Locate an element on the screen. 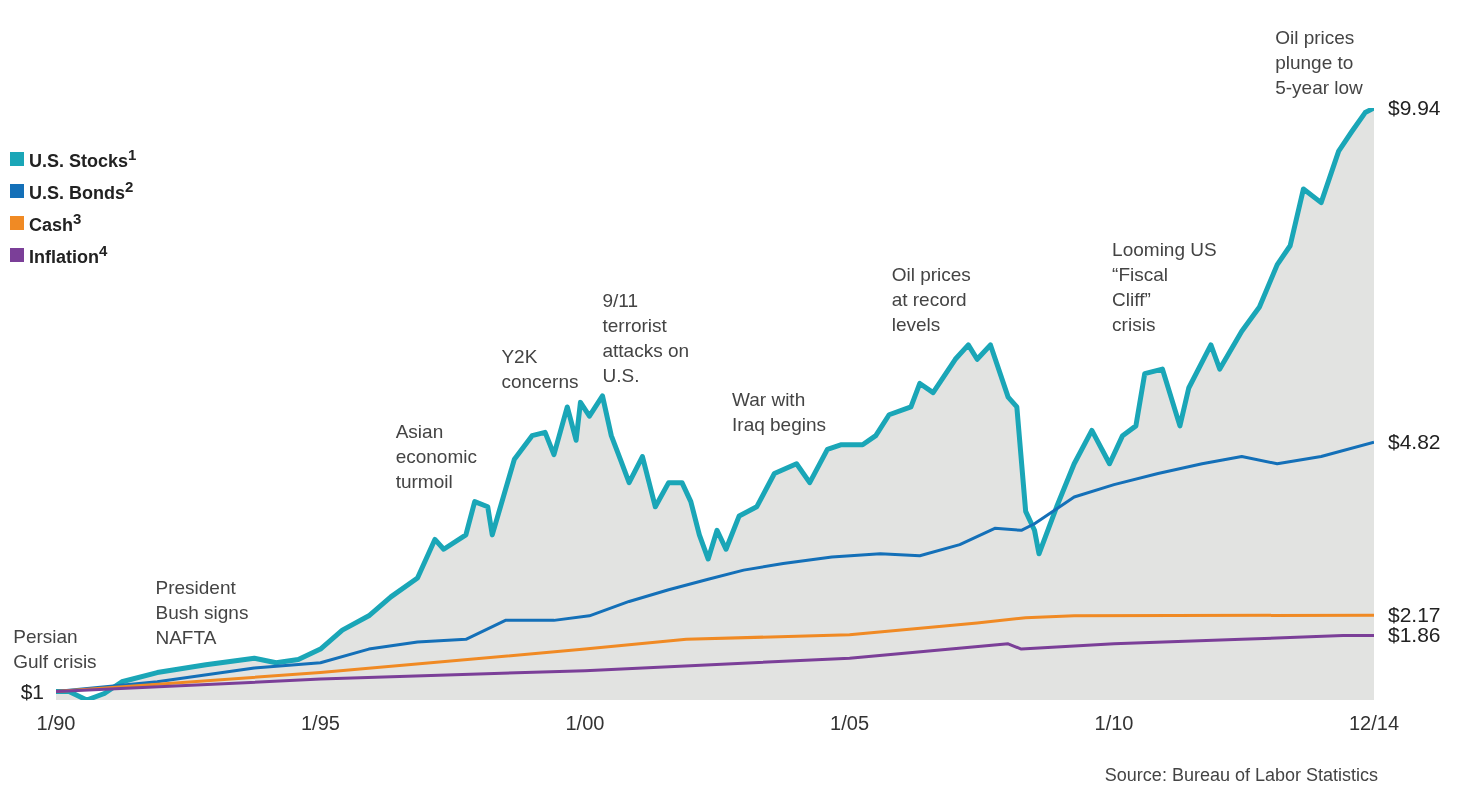 Image resolution: width=1462 pixels, height=798 pixels. legend-label: U.S. Bonds$^{2}$ is located at coordinates (81, 191).